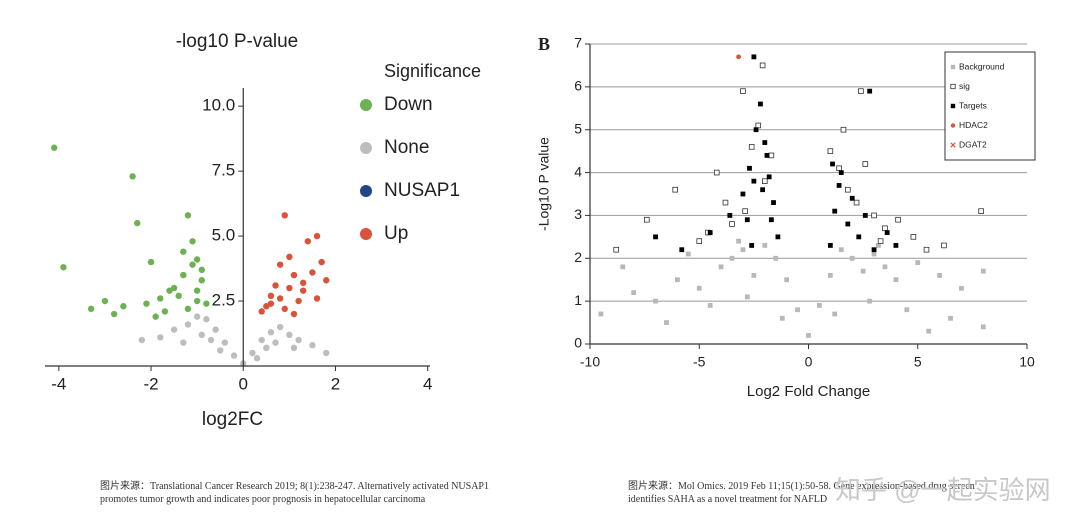 The height and width of the screenshot is (529, 1080). Describe the element at coordinates (578, 171) in the screenshot. I see `y-tick-label: 4` at that location.